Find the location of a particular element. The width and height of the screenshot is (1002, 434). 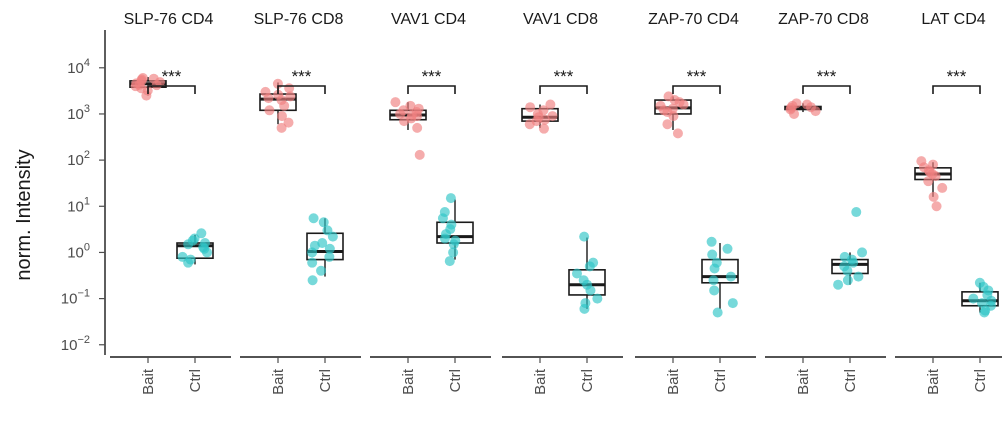

y-tick-label: 10² is located at coordinates (78, 159).